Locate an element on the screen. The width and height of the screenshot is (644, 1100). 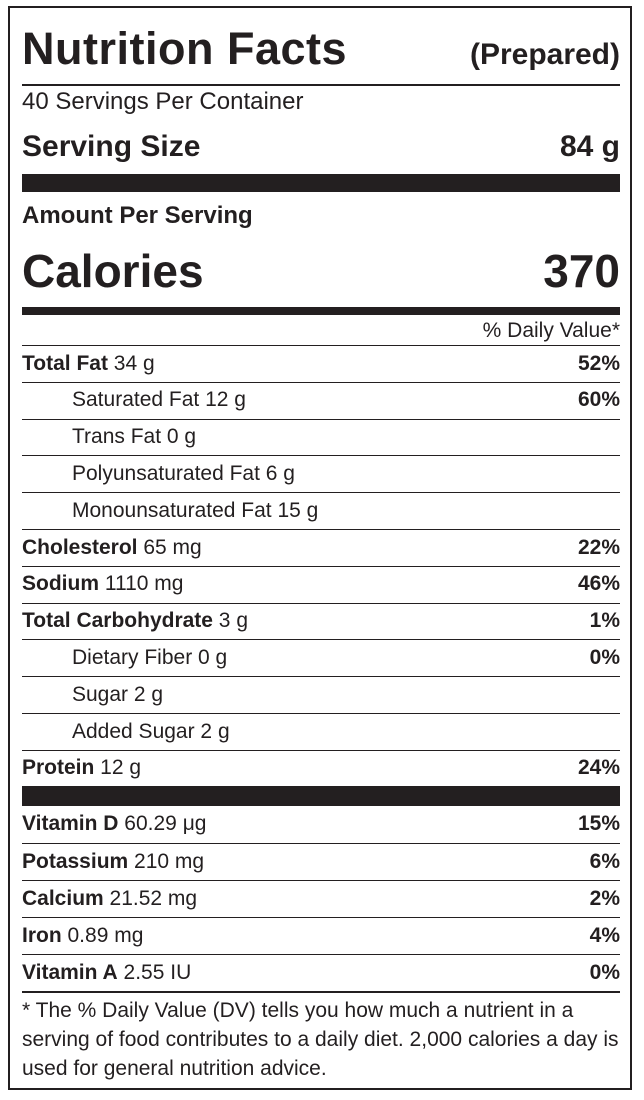
nutrient-name: Monounsaturated Fat 15 g is located at coordinates (170, 511).